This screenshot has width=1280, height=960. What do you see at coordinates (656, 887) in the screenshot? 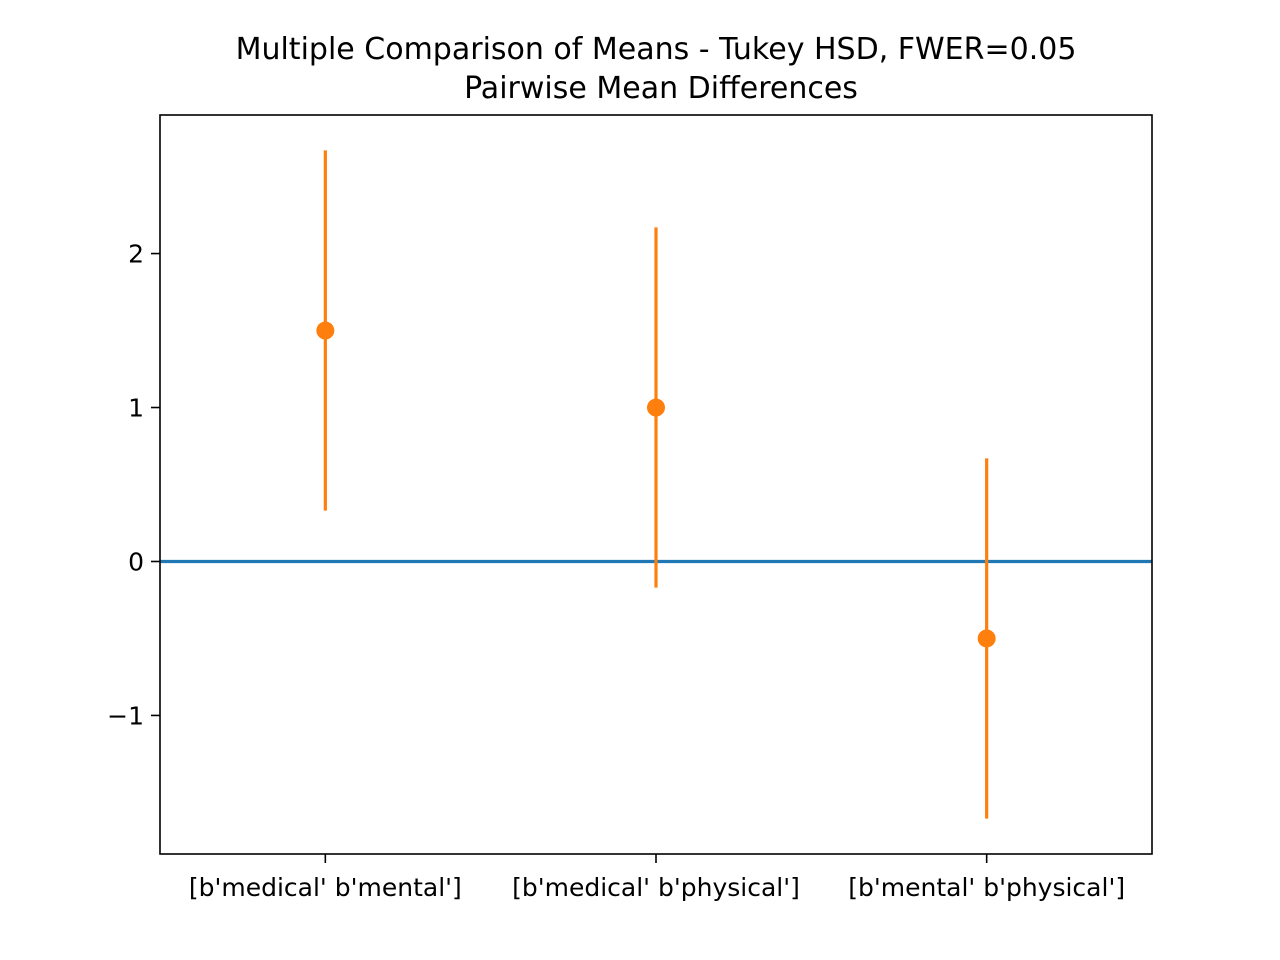
I see `x-tick-label-1: [b'medical' b'physical']` at bounding box center [656, 887].